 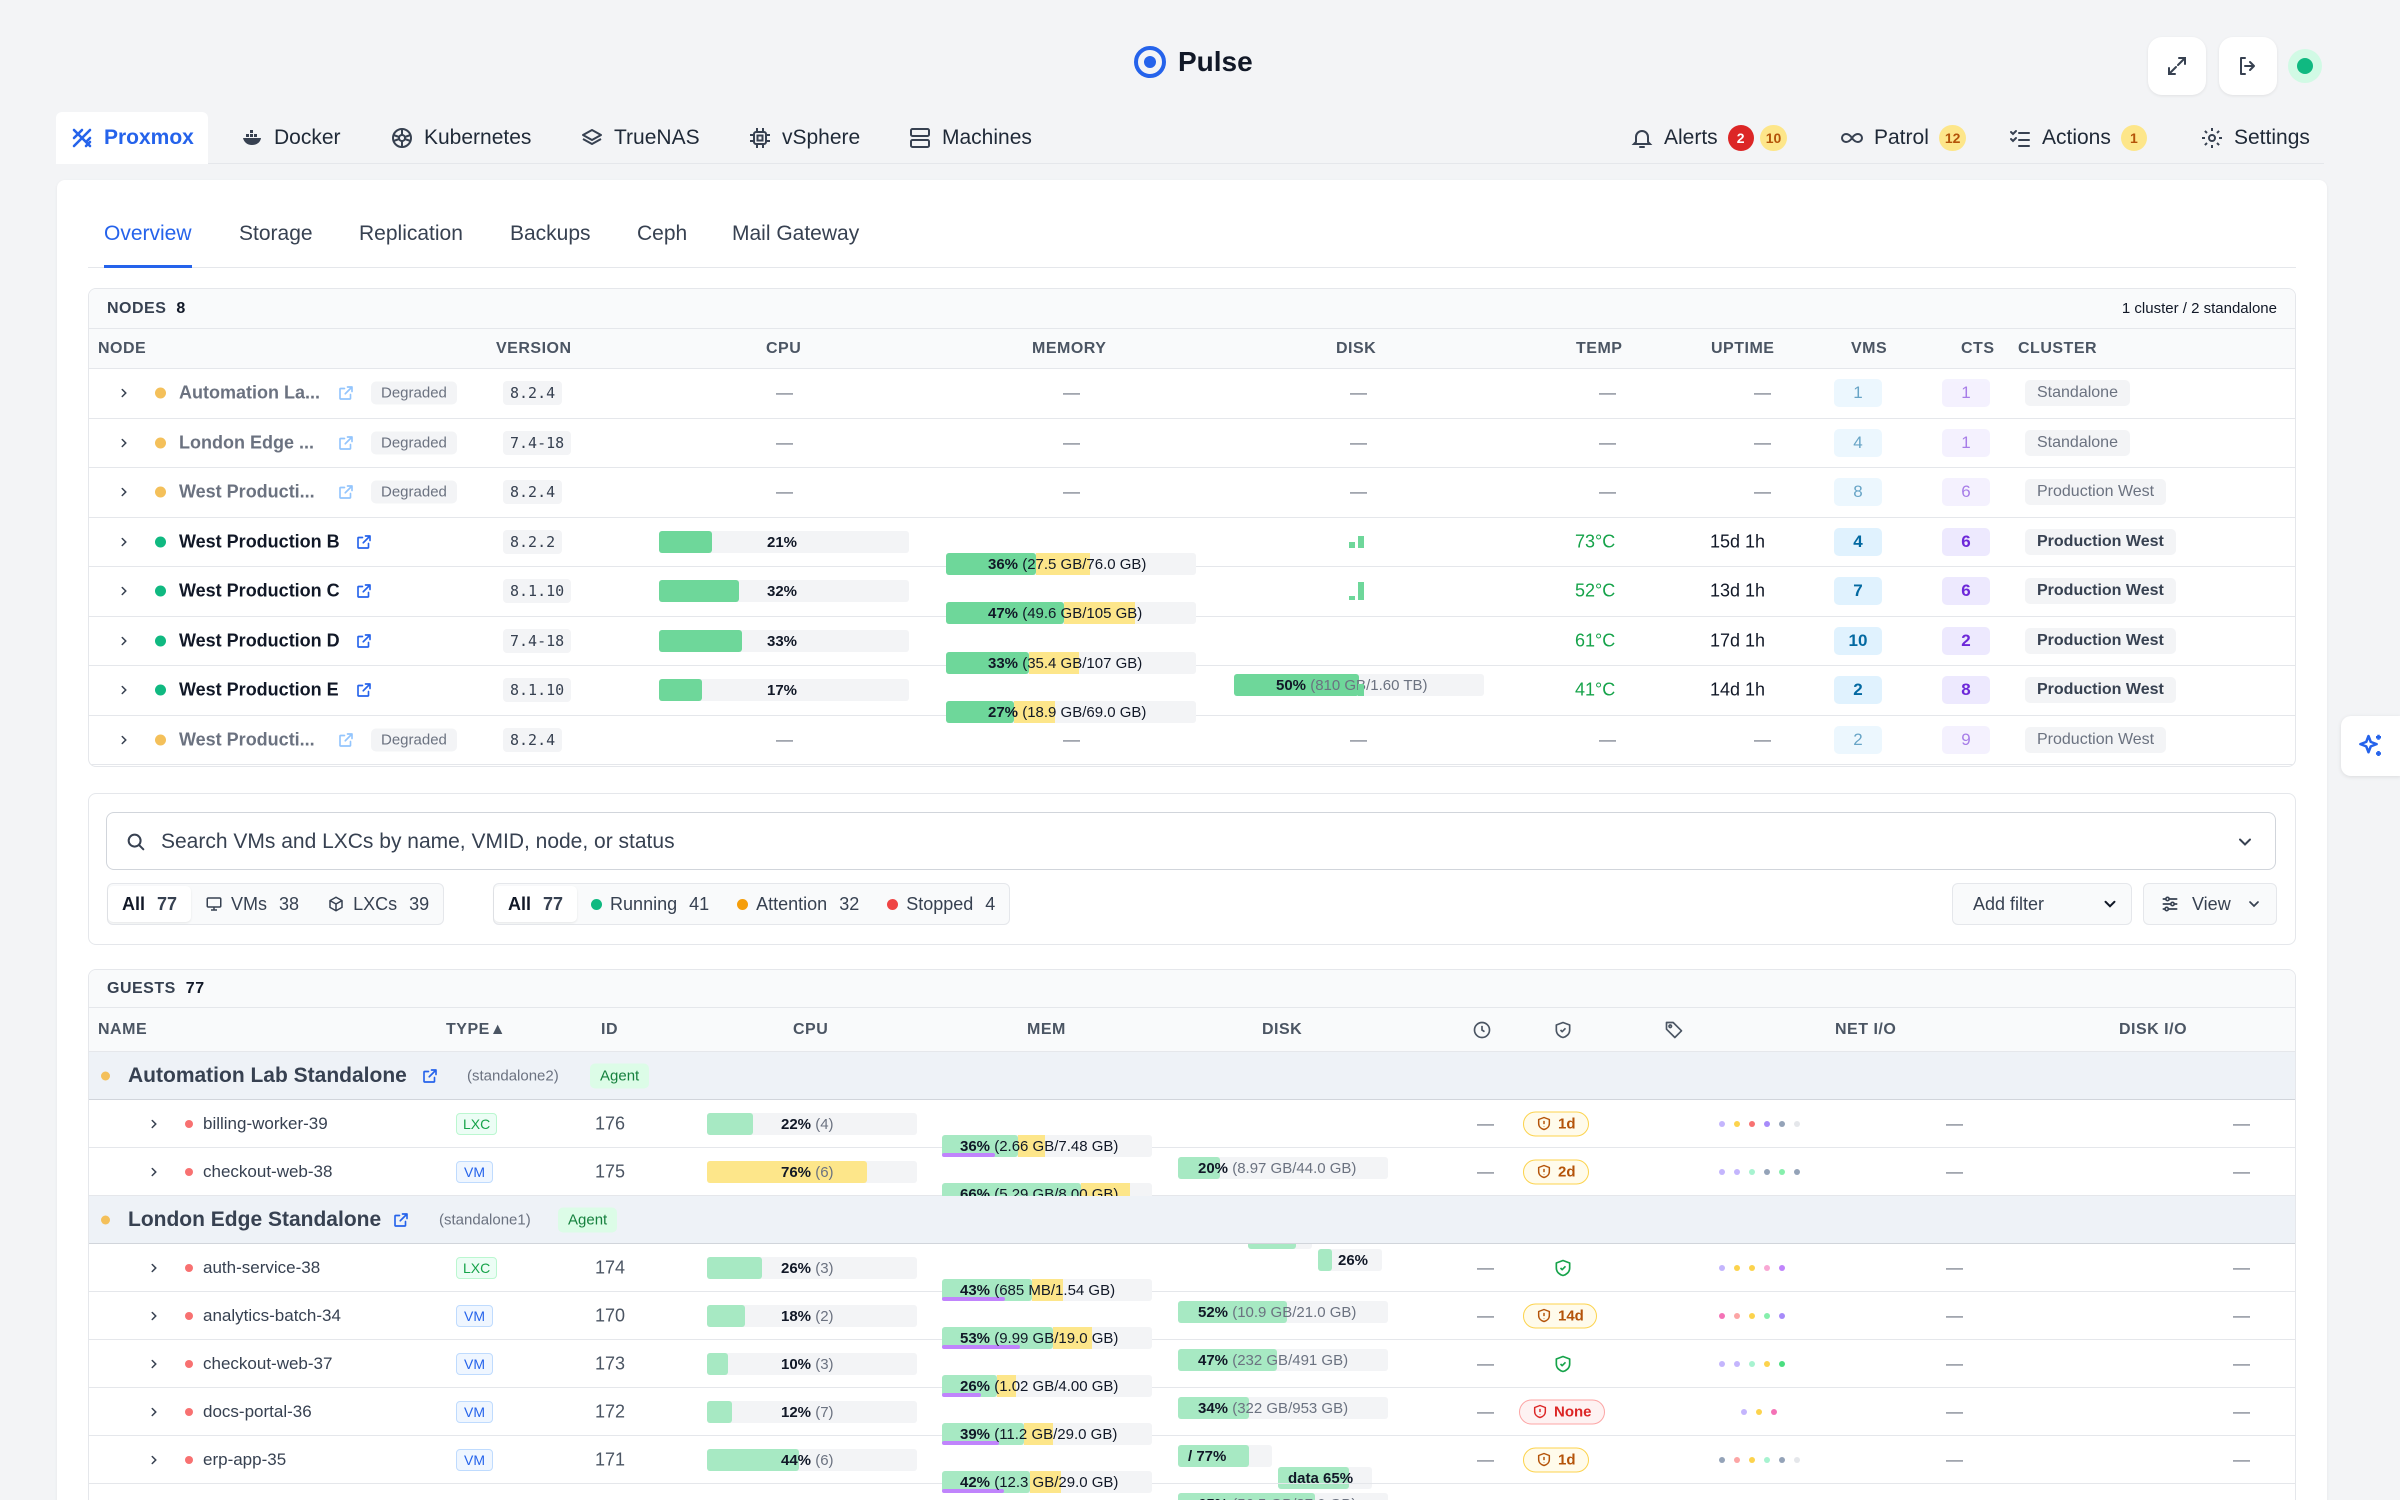 I want to click on guest-name: checkout-web-37, so click(x=268, y=1363).